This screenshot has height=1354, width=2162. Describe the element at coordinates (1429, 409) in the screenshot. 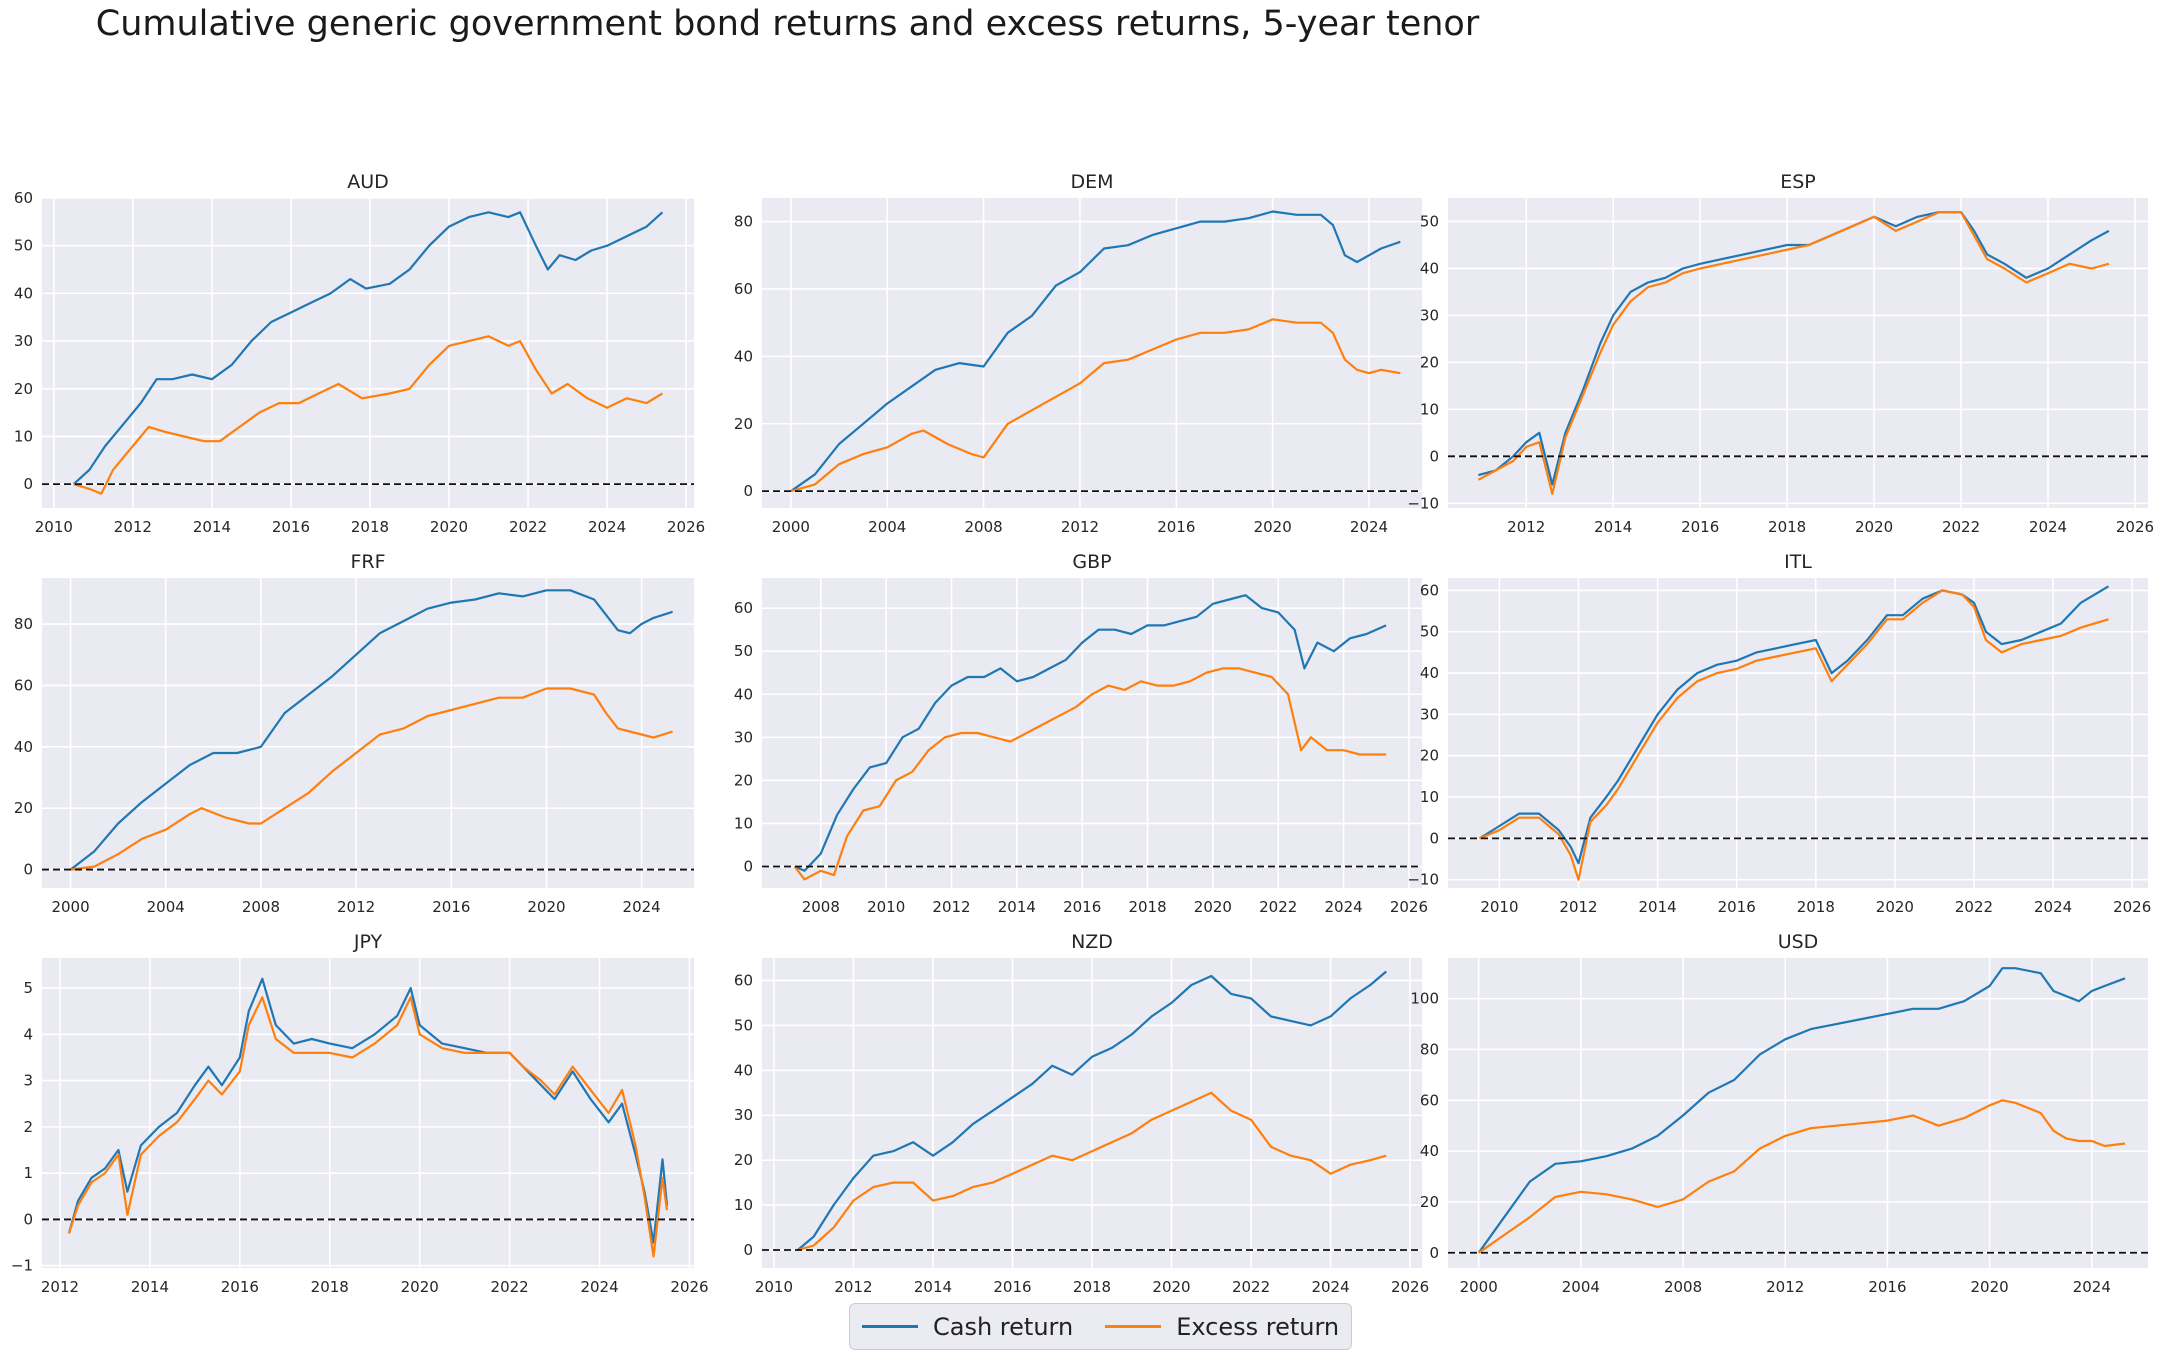

I see `y-tick-label-esp: 10` at that location.